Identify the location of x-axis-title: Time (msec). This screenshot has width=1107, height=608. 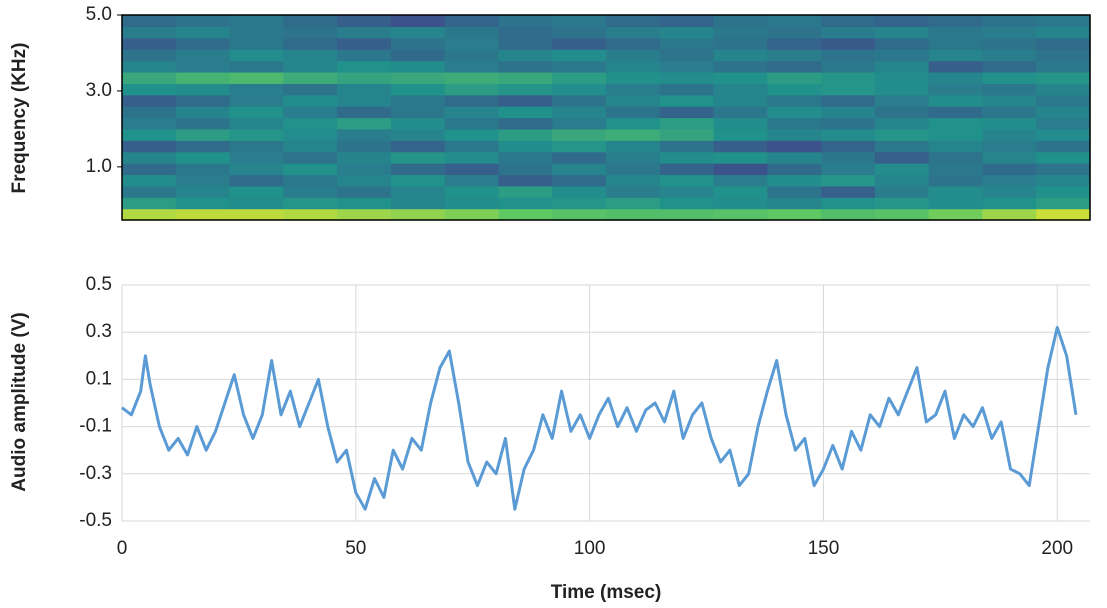
(606, 592).